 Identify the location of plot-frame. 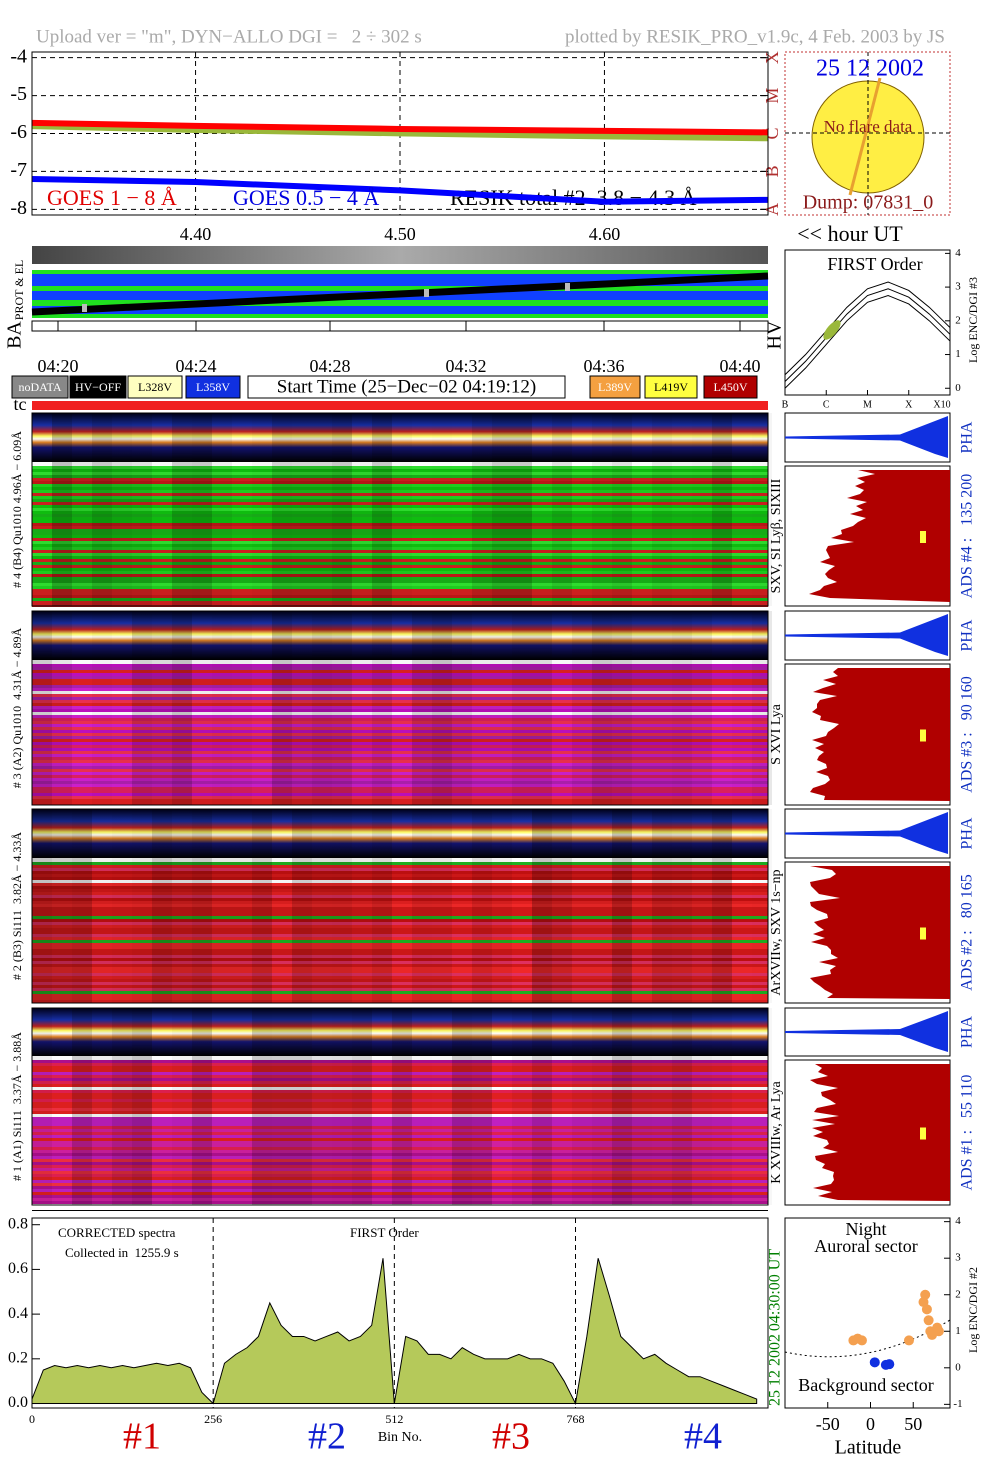
(400, 133).